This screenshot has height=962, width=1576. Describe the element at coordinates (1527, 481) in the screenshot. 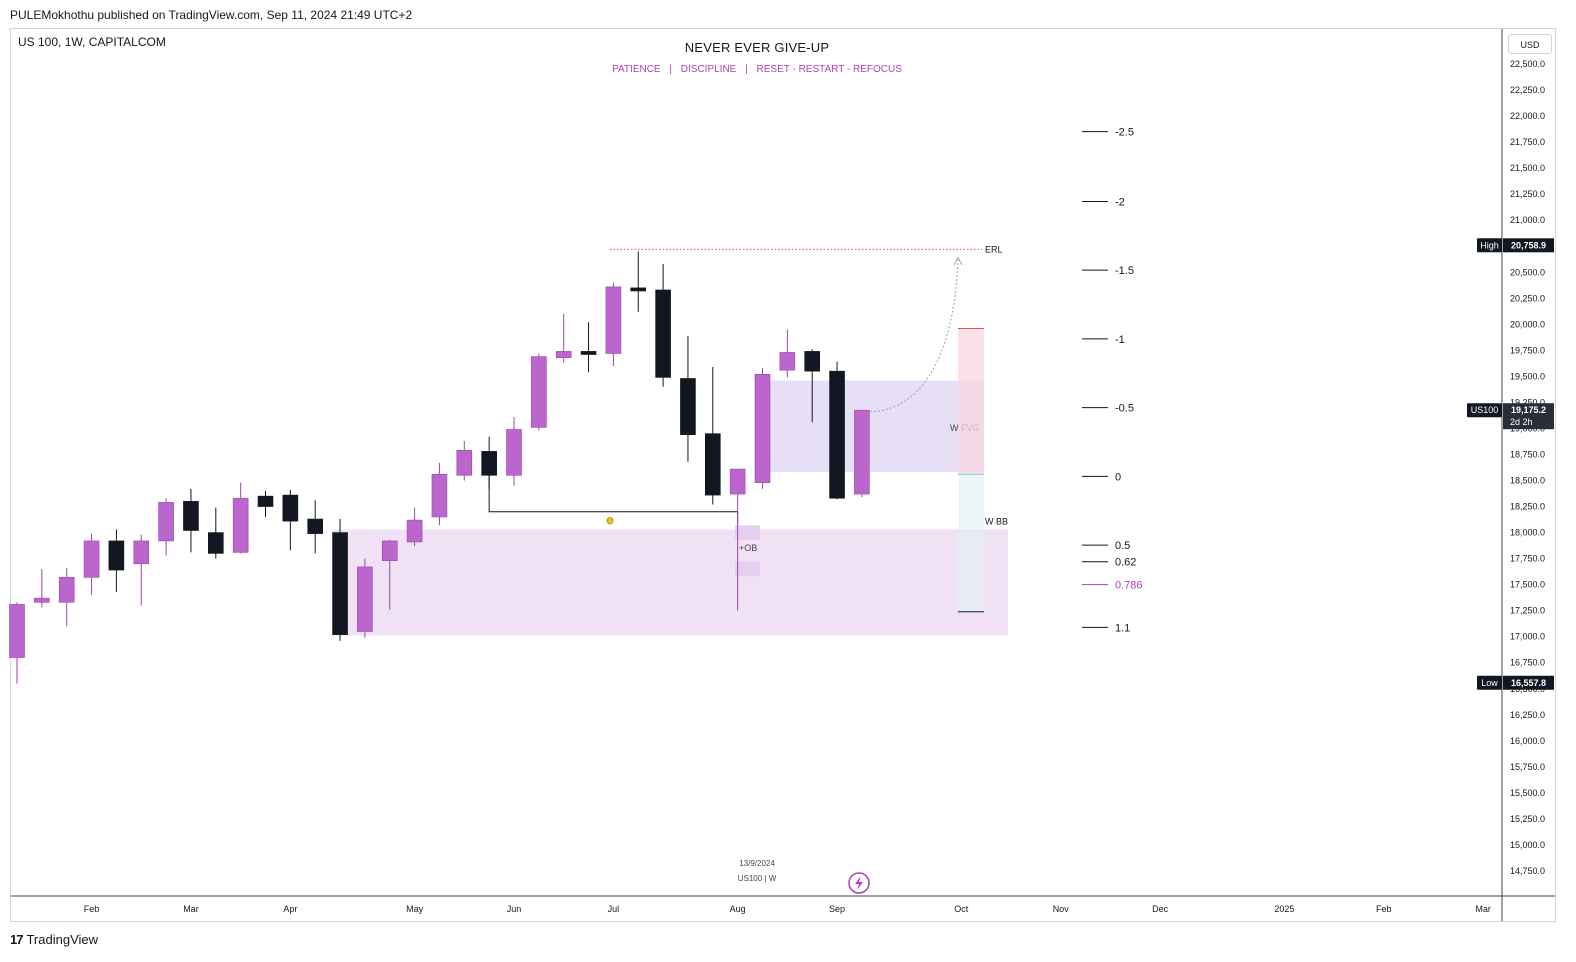

I see `price-tick-label: 18,500.0` at that location.